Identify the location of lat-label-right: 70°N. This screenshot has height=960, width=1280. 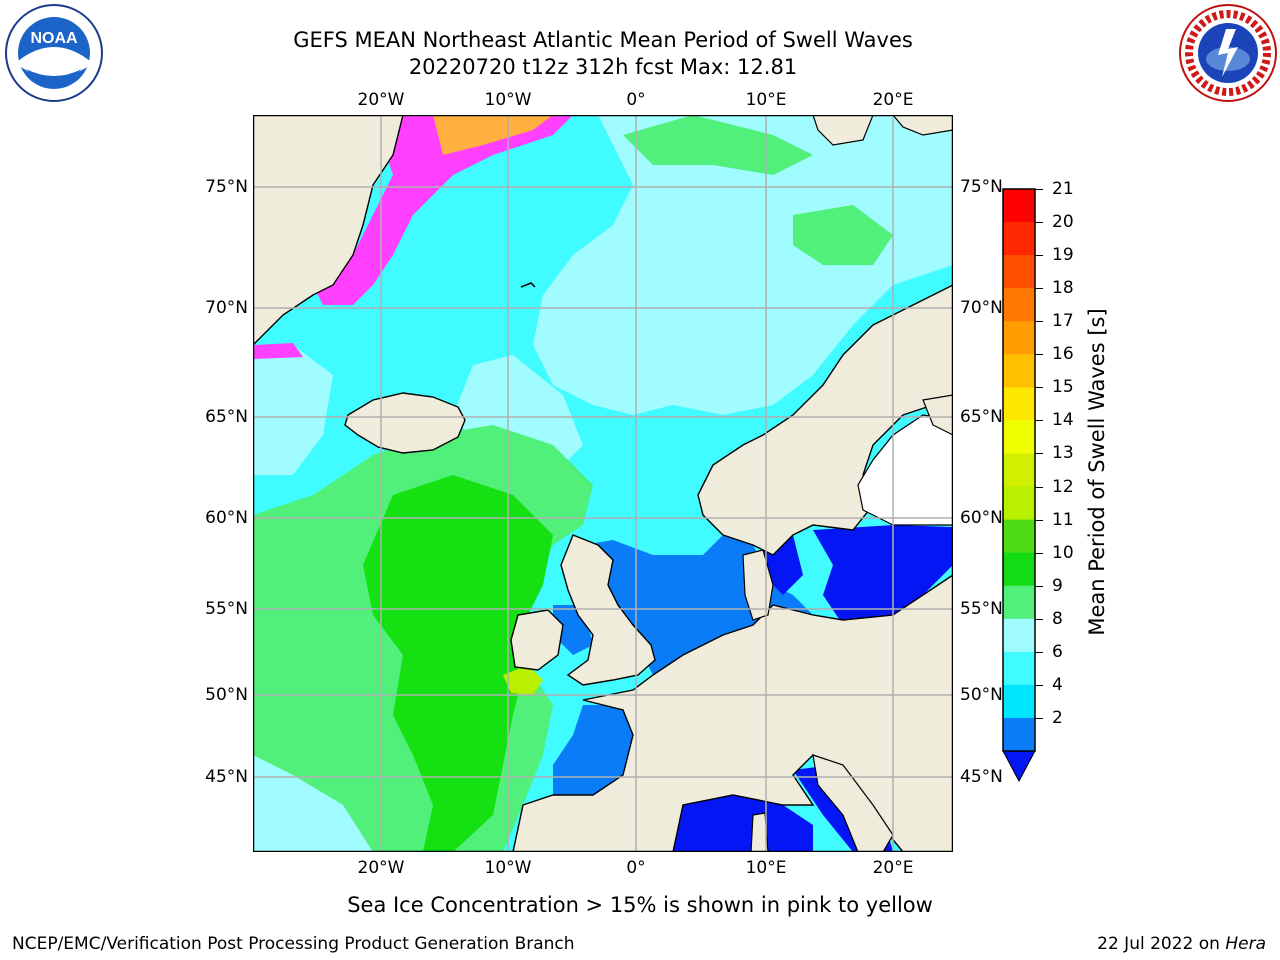
(981, 308).